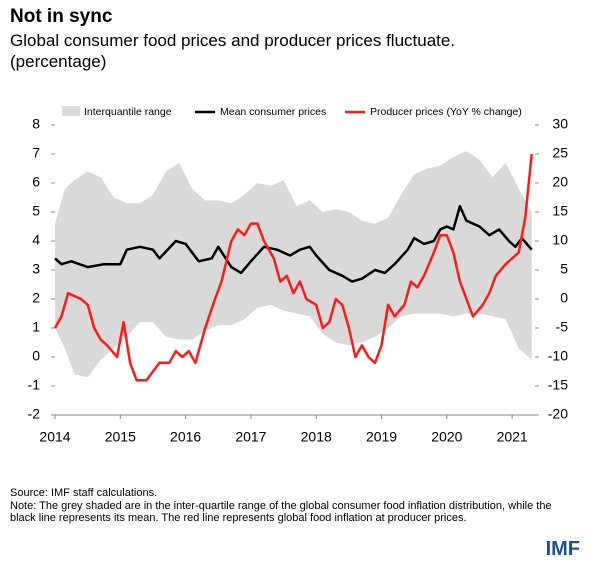  I want to click on subtitle: (percentage), so click(58, 61).